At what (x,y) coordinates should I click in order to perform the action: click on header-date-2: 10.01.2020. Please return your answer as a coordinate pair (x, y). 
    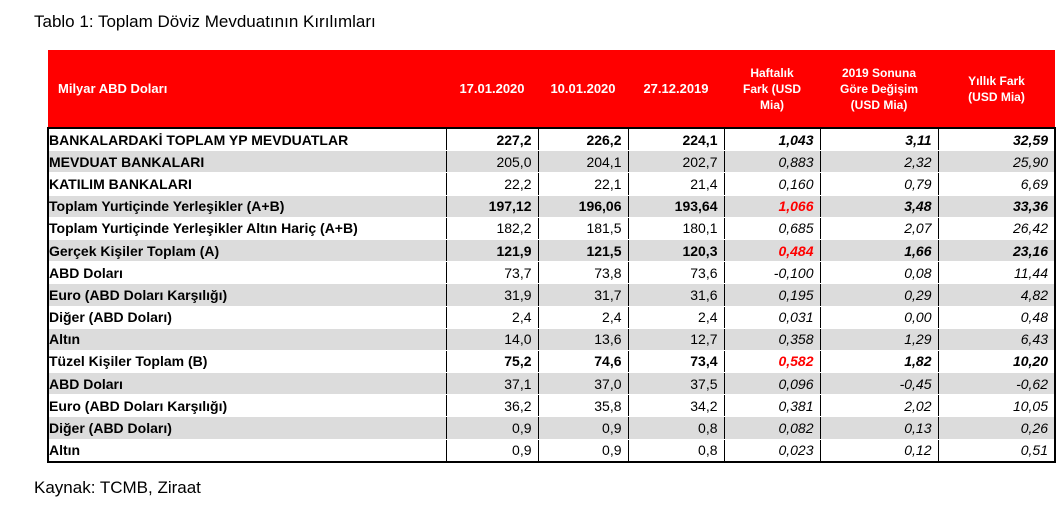
    Looking at the image, I should click on (583, 89).